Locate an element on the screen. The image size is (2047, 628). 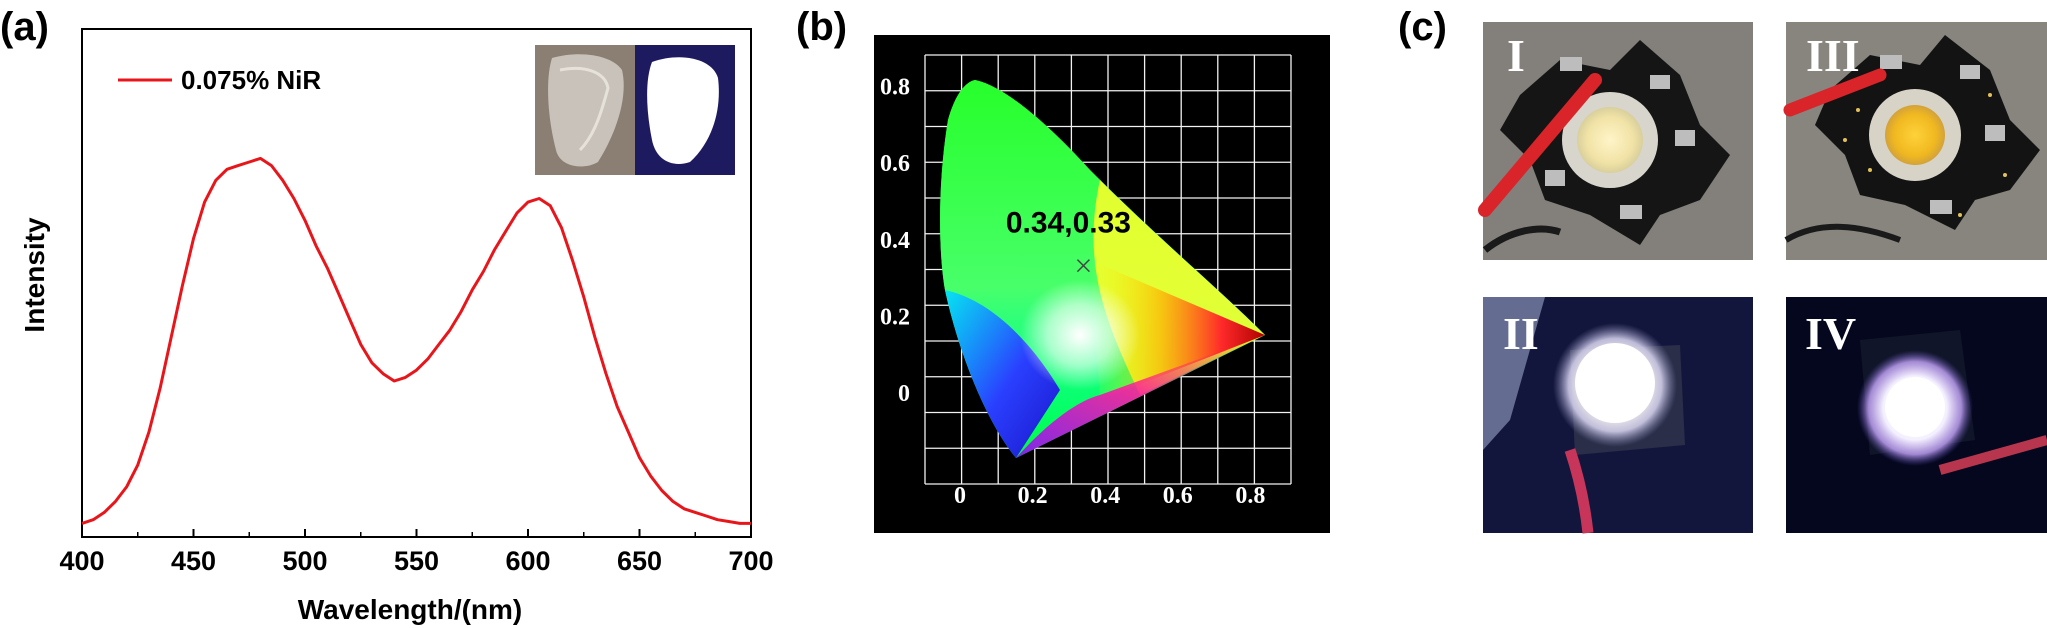
cie-x-tick-0: 0 is located at coordinates (960, 496).